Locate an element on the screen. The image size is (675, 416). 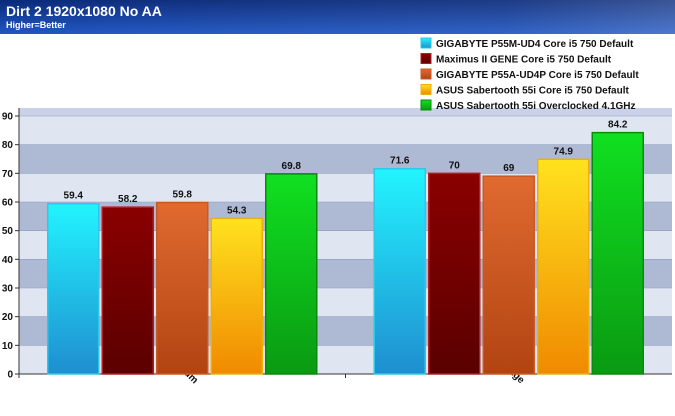
y-tick-label: 90 is located at coordinates (8, 117).